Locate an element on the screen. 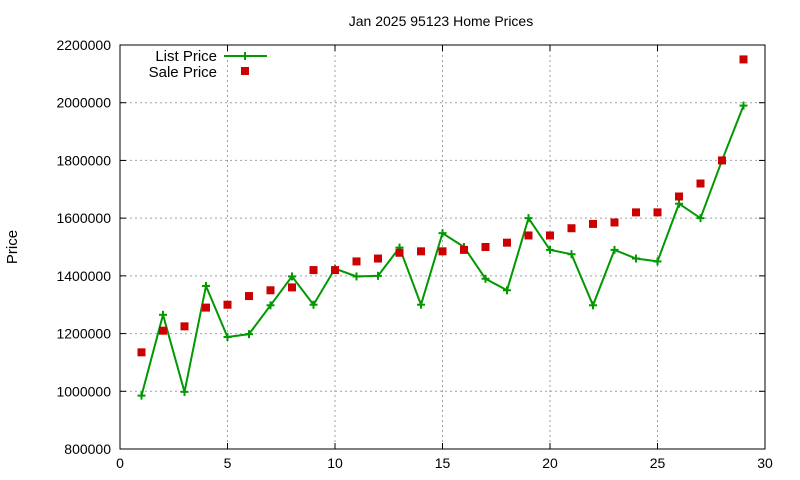 Image resolution: width=800 pixels, height=480 pixels. legend-marker-list-price is located at coordinates (245, 56).